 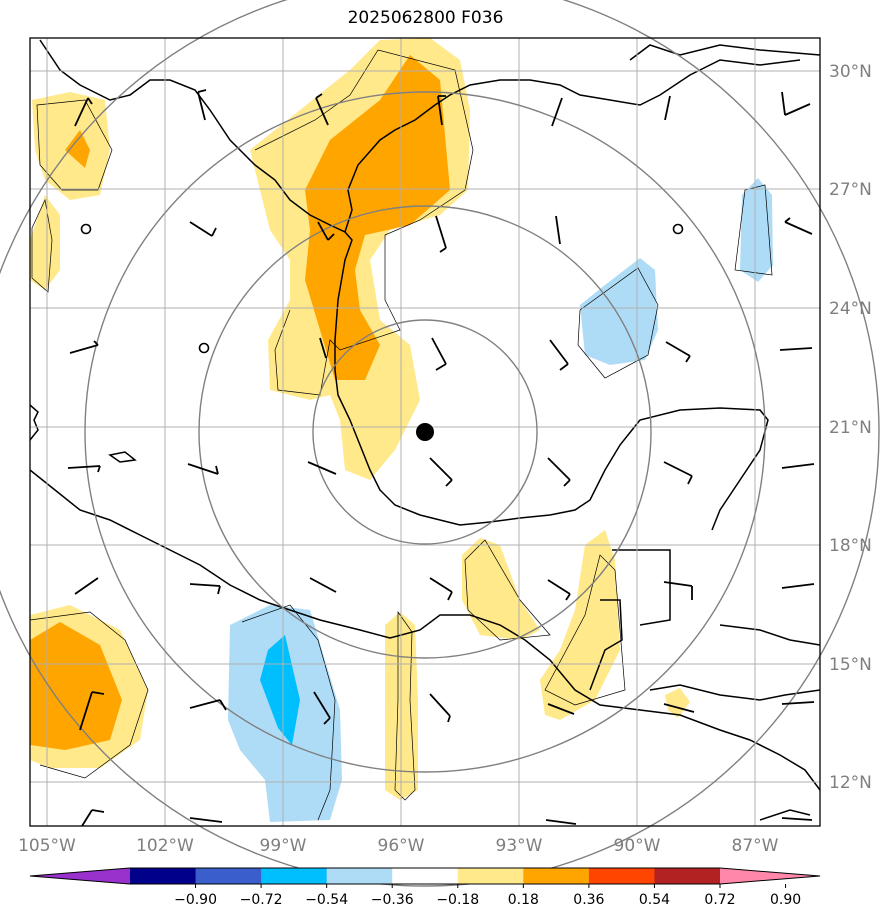 I want to click on colorbar-tick-label: 0.72, so click(x=719, y=900).